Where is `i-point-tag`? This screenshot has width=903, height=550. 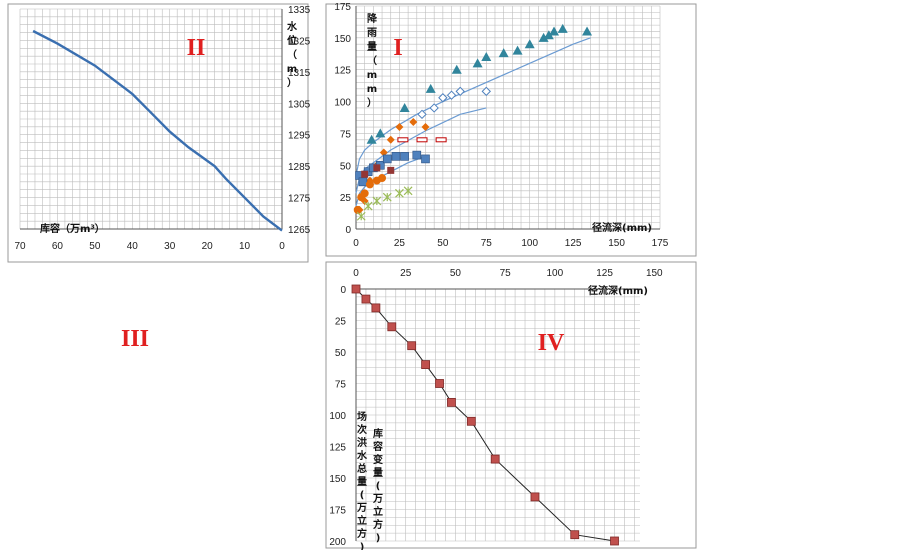
i-point-tag is located at coordinates (422, 140).